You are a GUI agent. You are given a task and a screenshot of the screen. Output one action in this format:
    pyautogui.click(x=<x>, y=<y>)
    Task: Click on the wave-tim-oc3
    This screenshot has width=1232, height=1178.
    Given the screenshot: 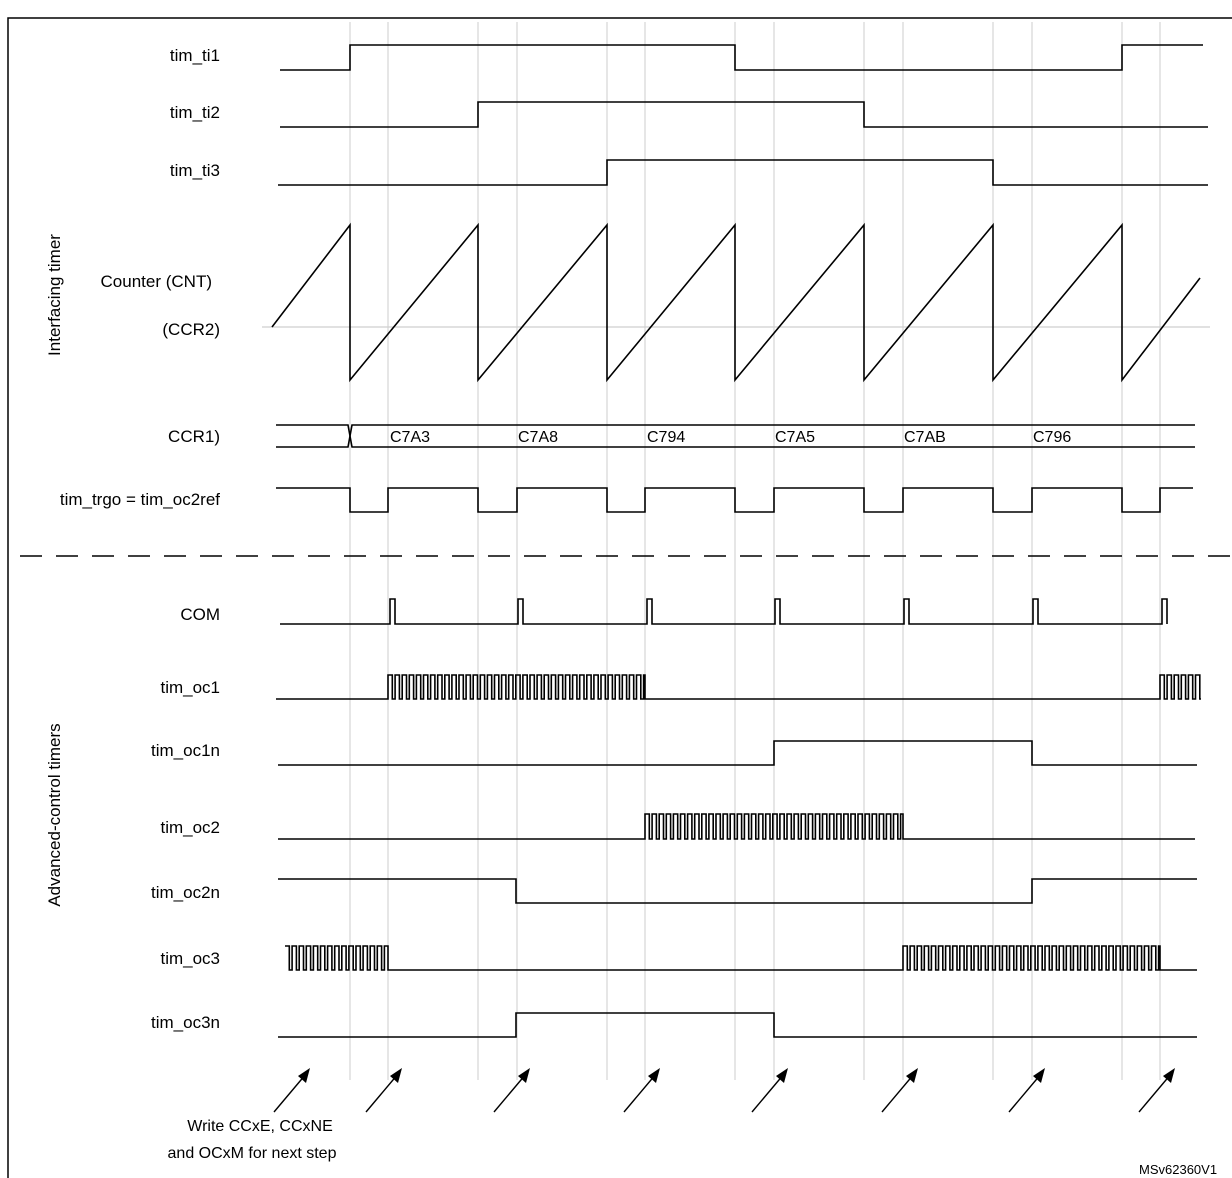 What is the action you would take?
    pyautogui.click(x=741, y=958)
    